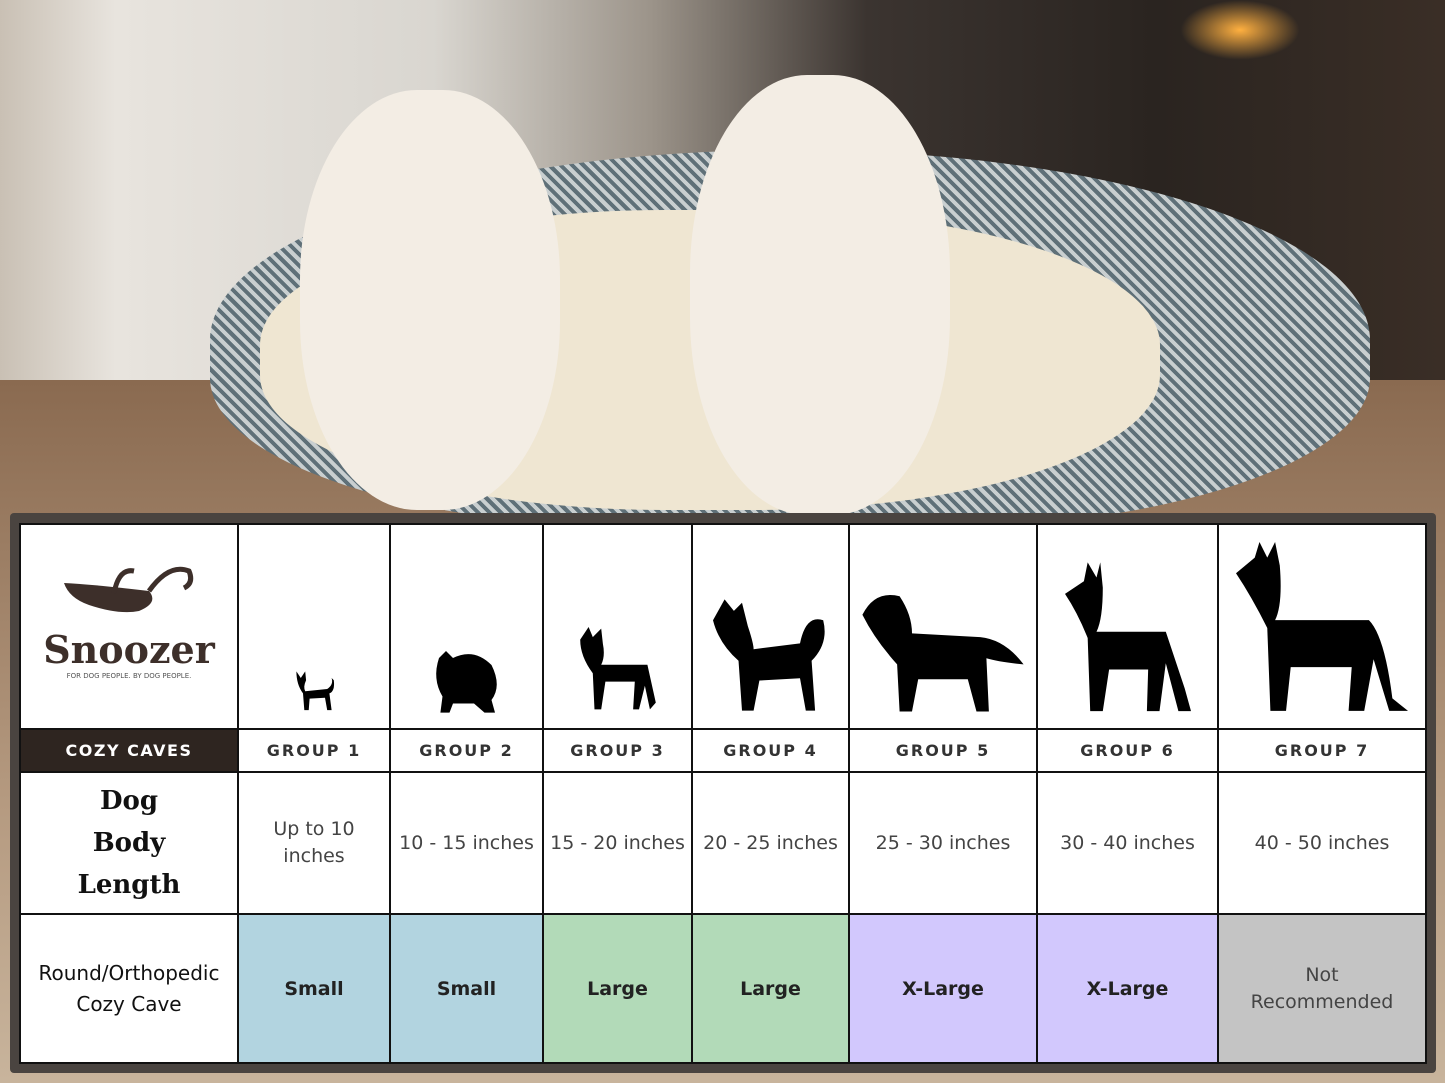 The width and height of the screenshot is (1445, 1083). What do you see at coordinates (820, 295) in the screenshot?
I see `dog-right` at bounding box center [820, 295].